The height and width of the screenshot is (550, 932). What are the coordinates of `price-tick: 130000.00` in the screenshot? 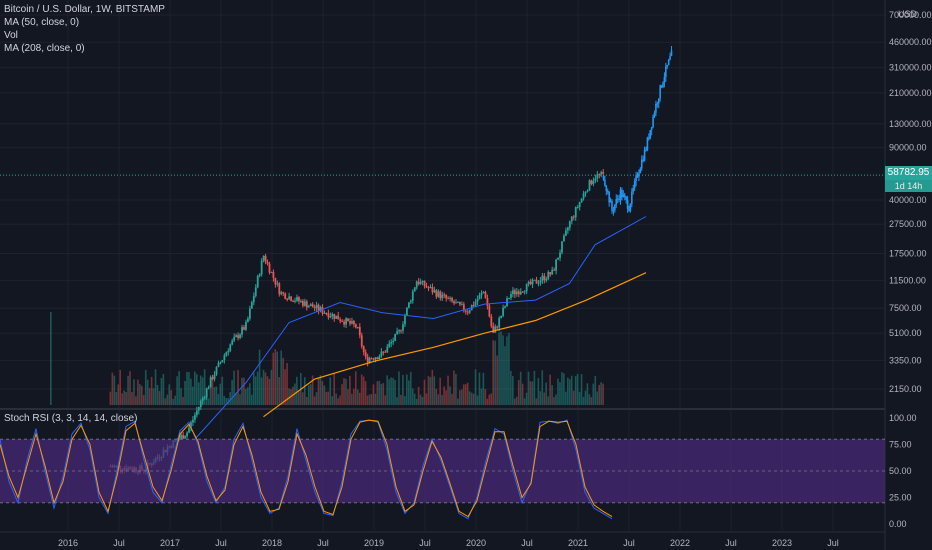 It's located at (910, 124).